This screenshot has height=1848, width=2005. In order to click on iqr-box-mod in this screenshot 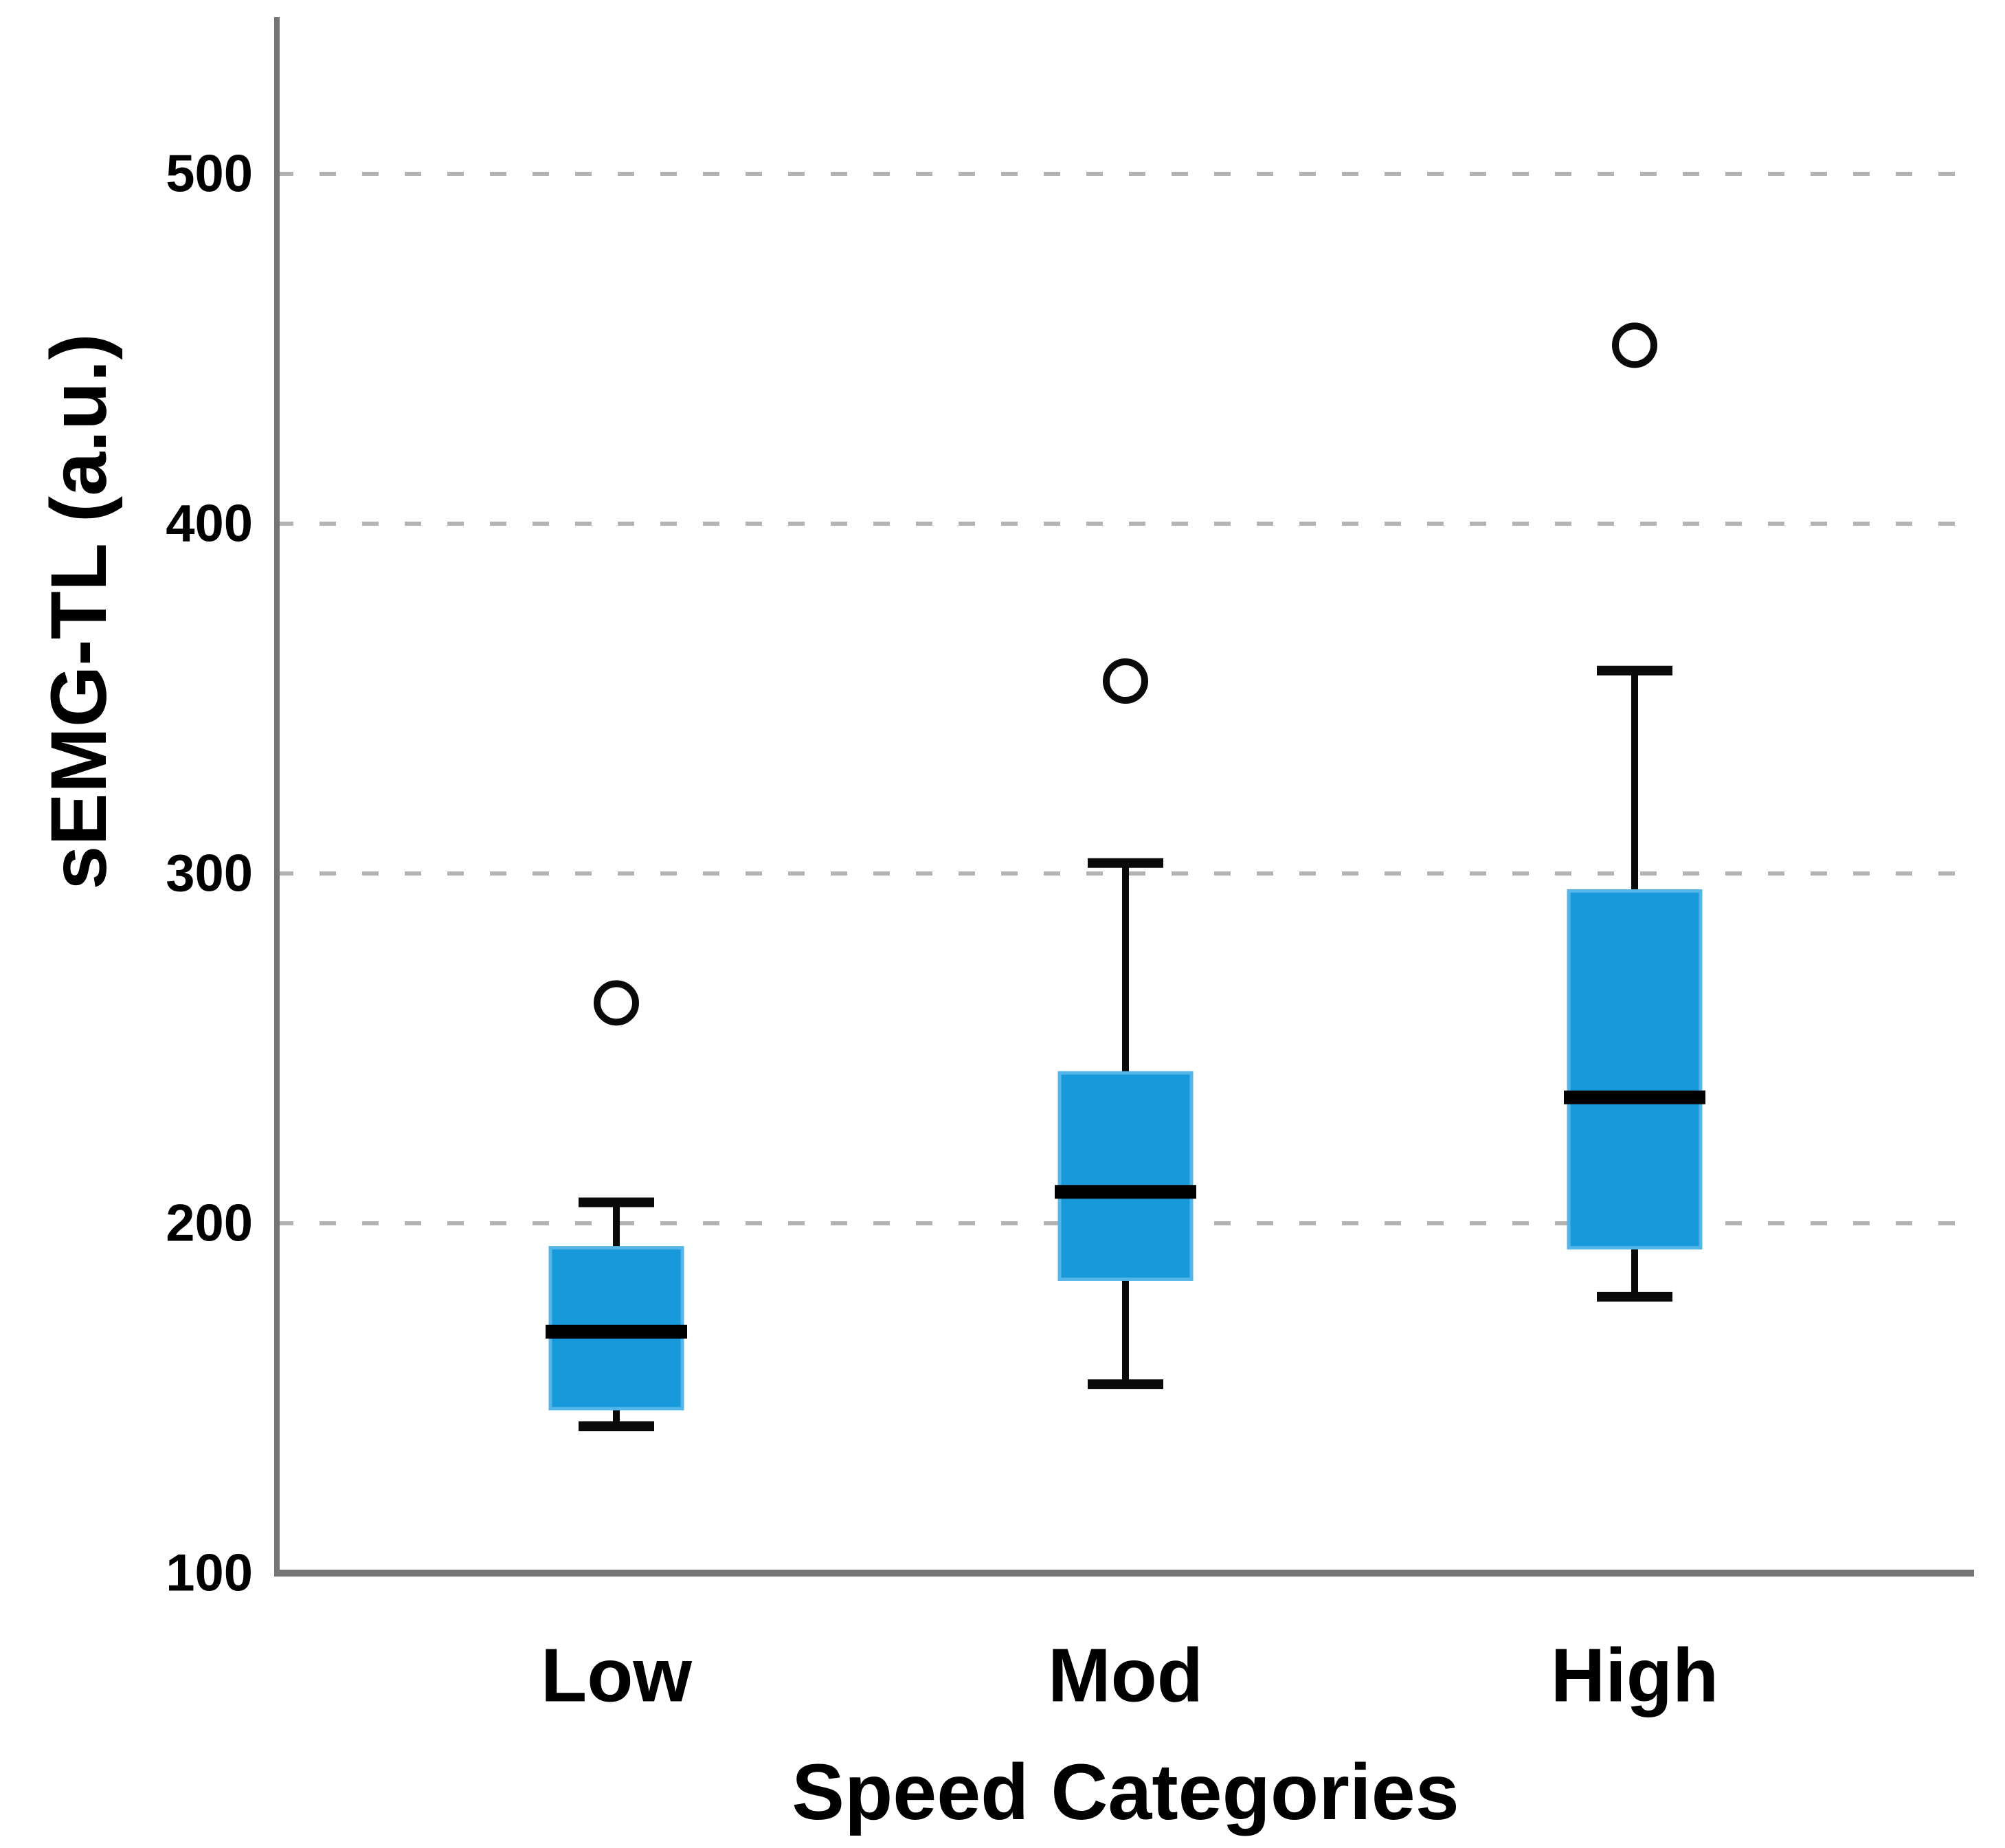, I will do `click(1125, 1176)`.